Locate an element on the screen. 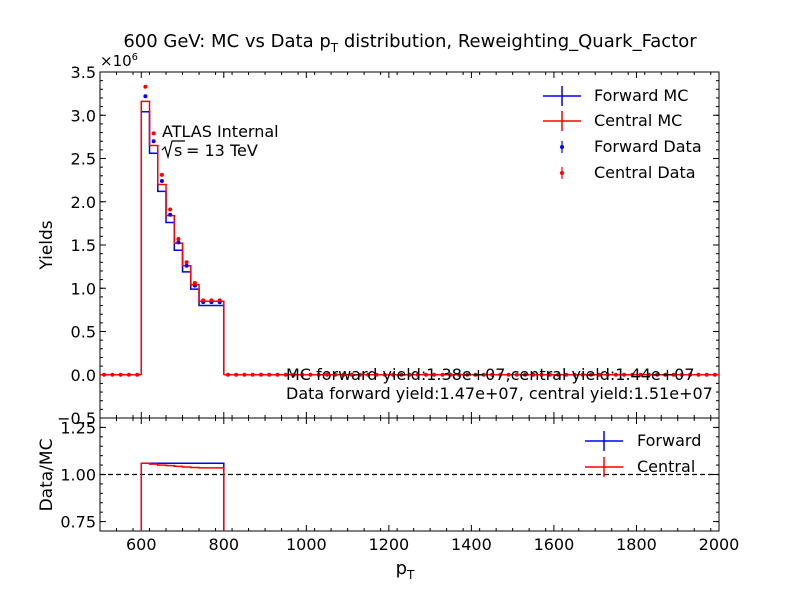 The width and height of the screenshot is (799, 599). forward-ratio-line is located at coordinates (182, 496).